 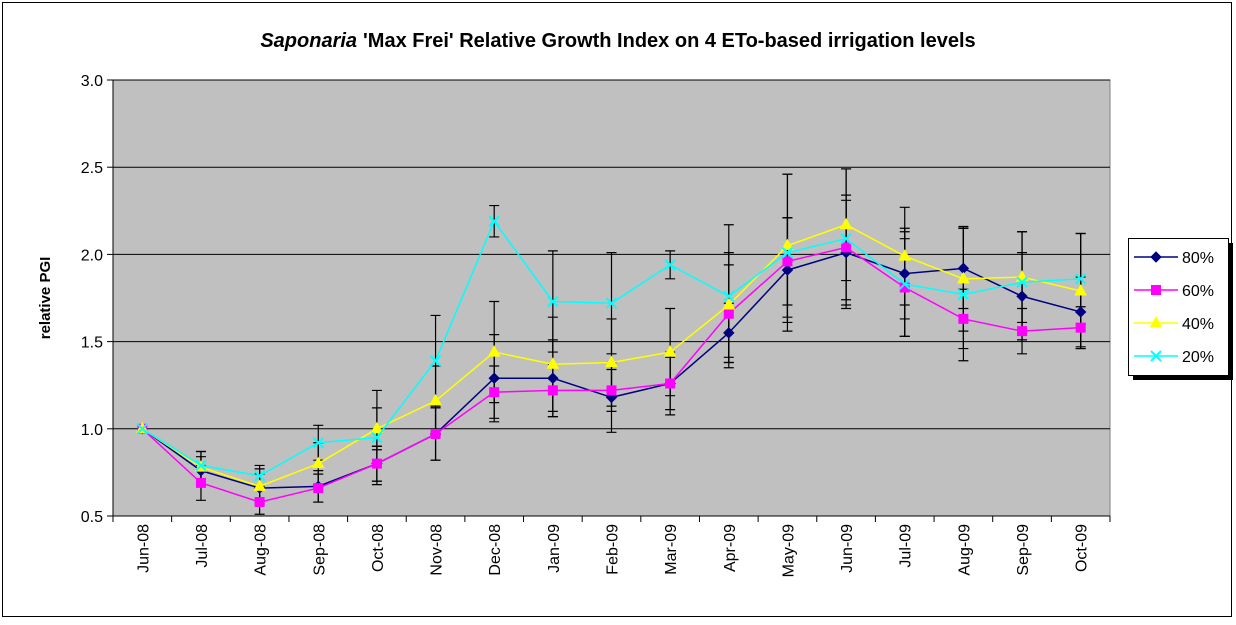 I want to click on legend-label: 40%, so click(x=1198, y=324).